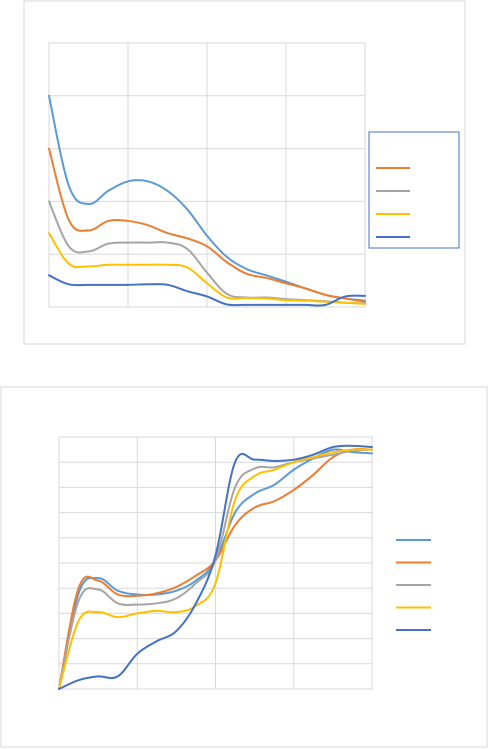 This screenshot has height=749, width=488. What do you see at coordinates (393, 202) in the screenshot?
I see `chart-1-legend` at bounding box center [393, 202].